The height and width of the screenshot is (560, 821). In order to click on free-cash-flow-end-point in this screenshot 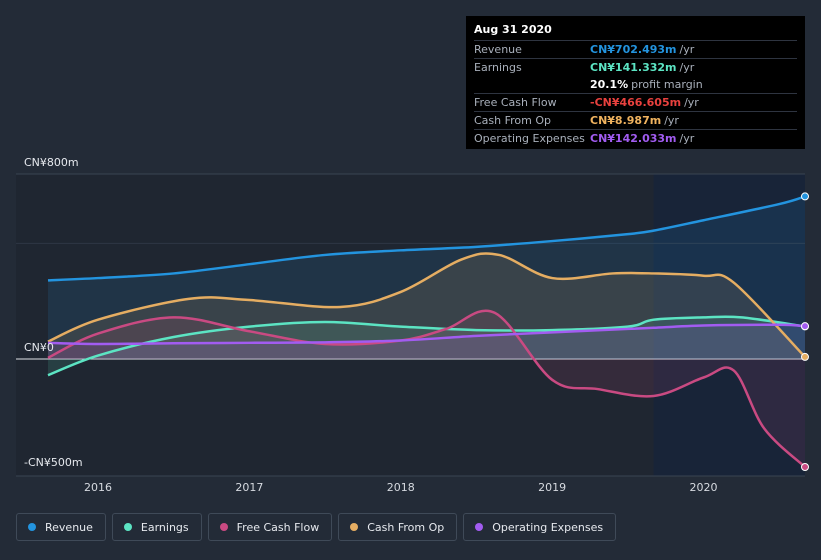, I will do `click(805, 466)`.